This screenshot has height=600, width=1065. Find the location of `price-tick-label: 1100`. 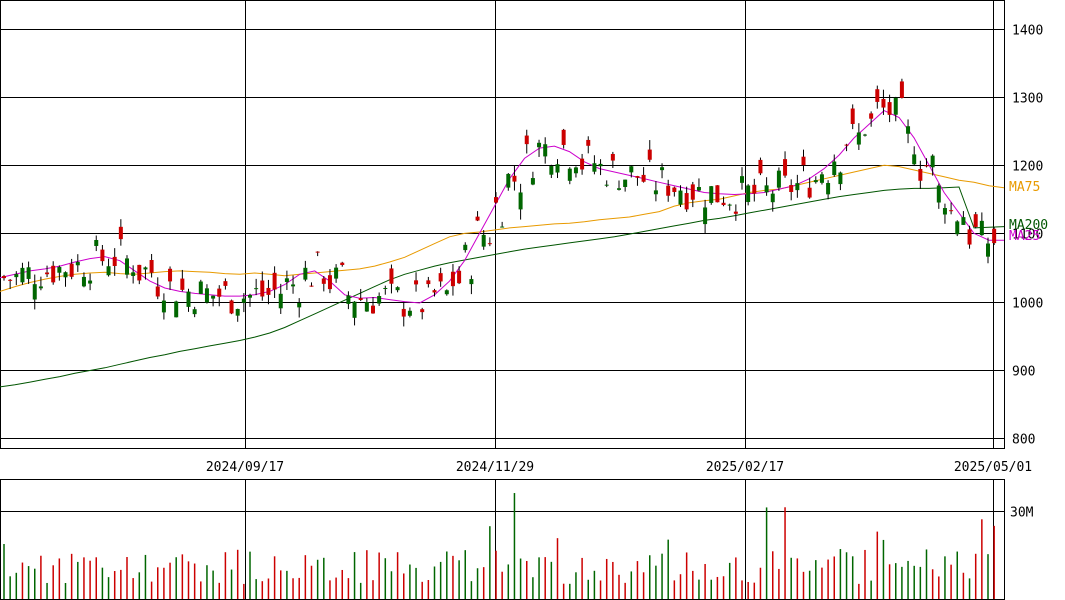

price-tick-label: 1100 is located at coordinates (1027, 235).